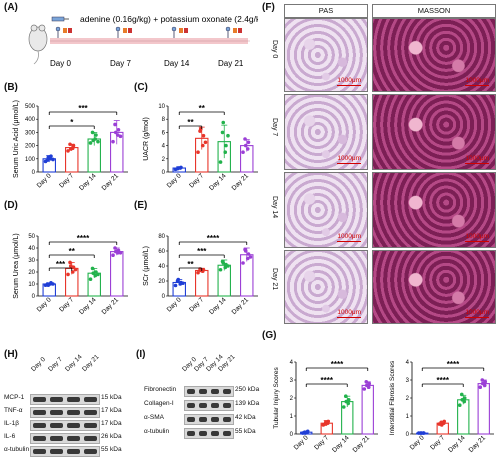  What do you see at coordinates (34, 173) in the screenshot?
I see `y-tick-label: 0` at bounding box center [34, 173].